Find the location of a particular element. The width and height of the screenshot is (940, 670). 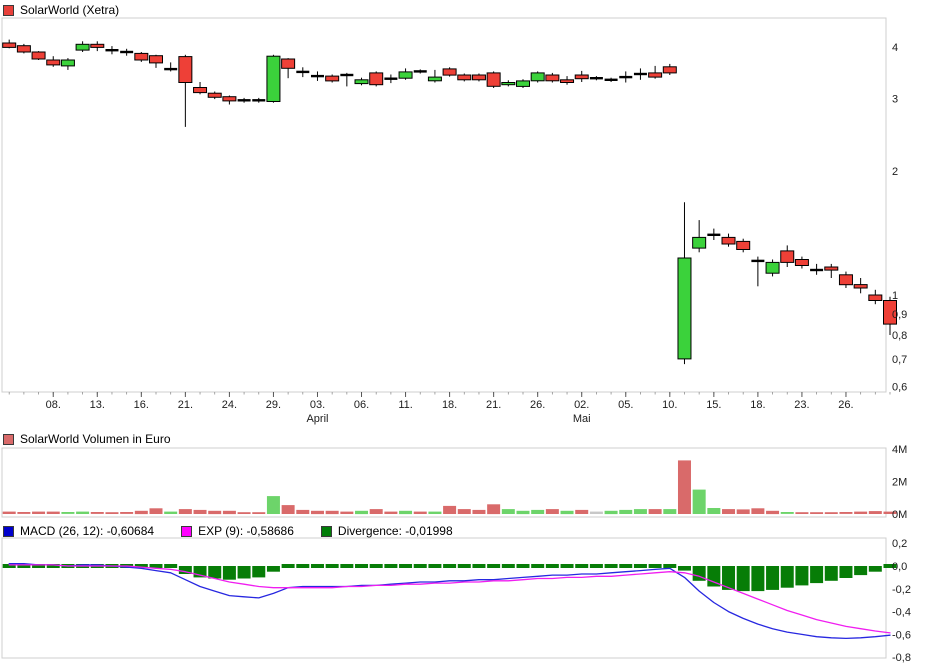

macd-legend-label: MACD (26, 12): -0,60684 is located at coordinates (87, 531).